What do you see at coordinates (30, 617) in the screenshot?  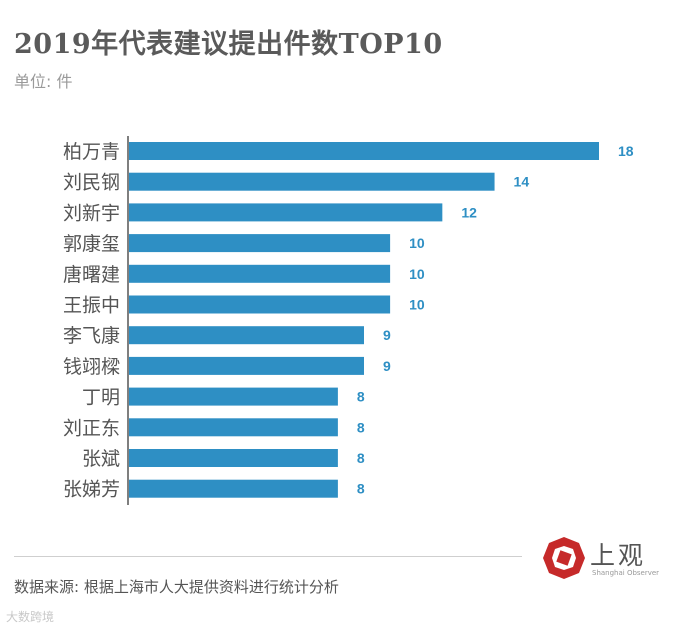 I see `watermark: 大数跨境` at bounding box center [30, 617].